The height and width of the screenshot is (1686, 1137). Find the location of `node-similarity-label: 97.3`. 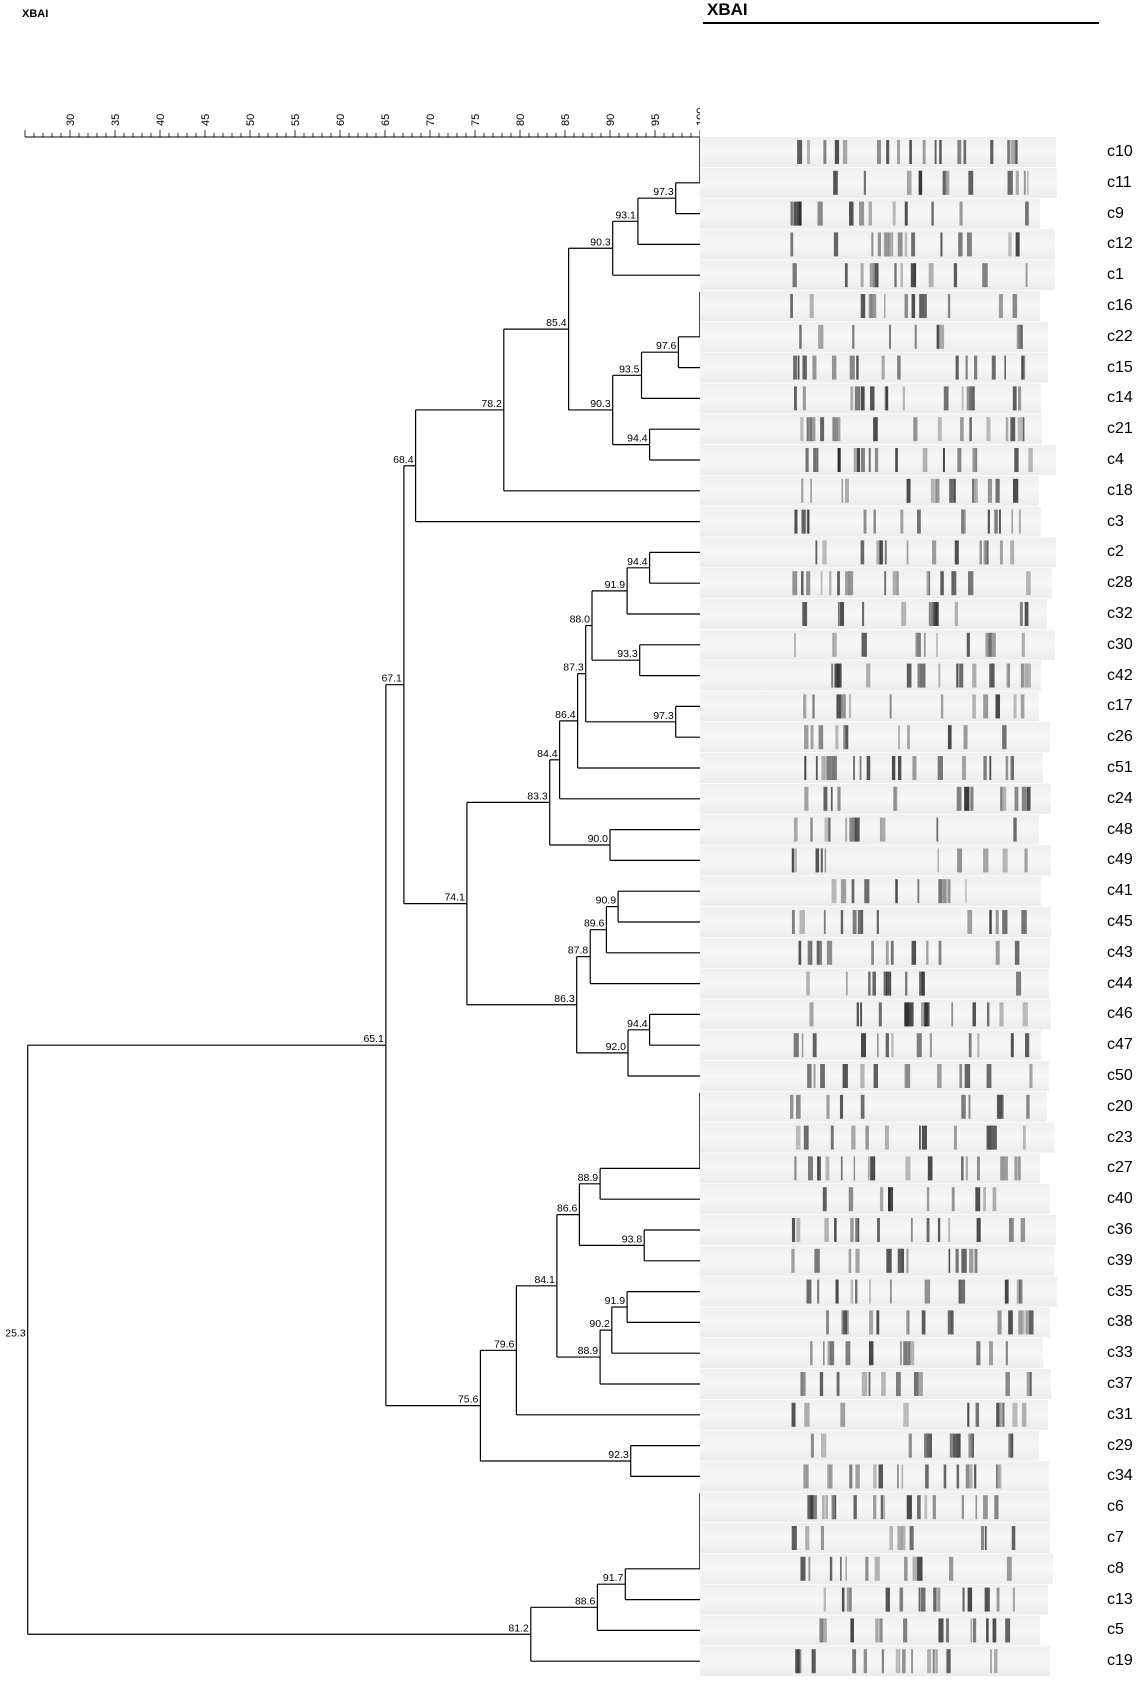

node-similarity-label: 97.3 is located at coordinates (663, 192).